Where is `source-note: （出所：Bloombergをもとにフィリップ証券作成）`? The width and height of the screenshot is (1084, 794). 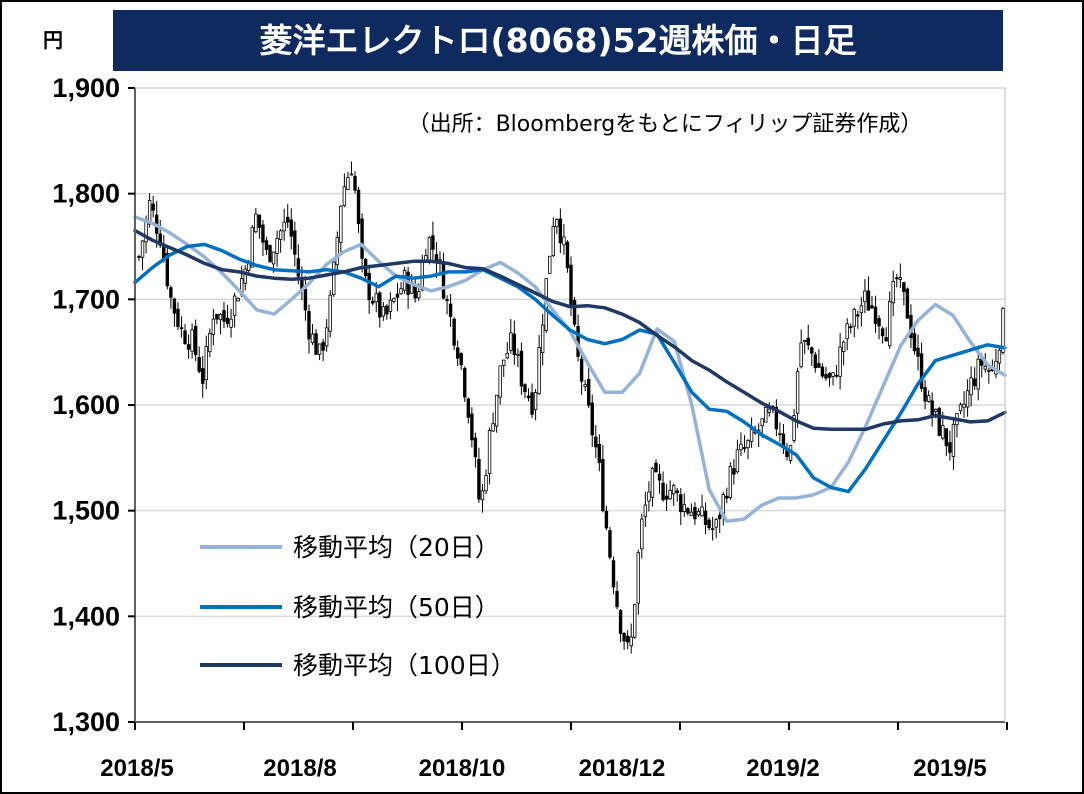
source-note: （出所：Bloombergをもとにフィリップ証券作成） is located at coordinates (665, 124).